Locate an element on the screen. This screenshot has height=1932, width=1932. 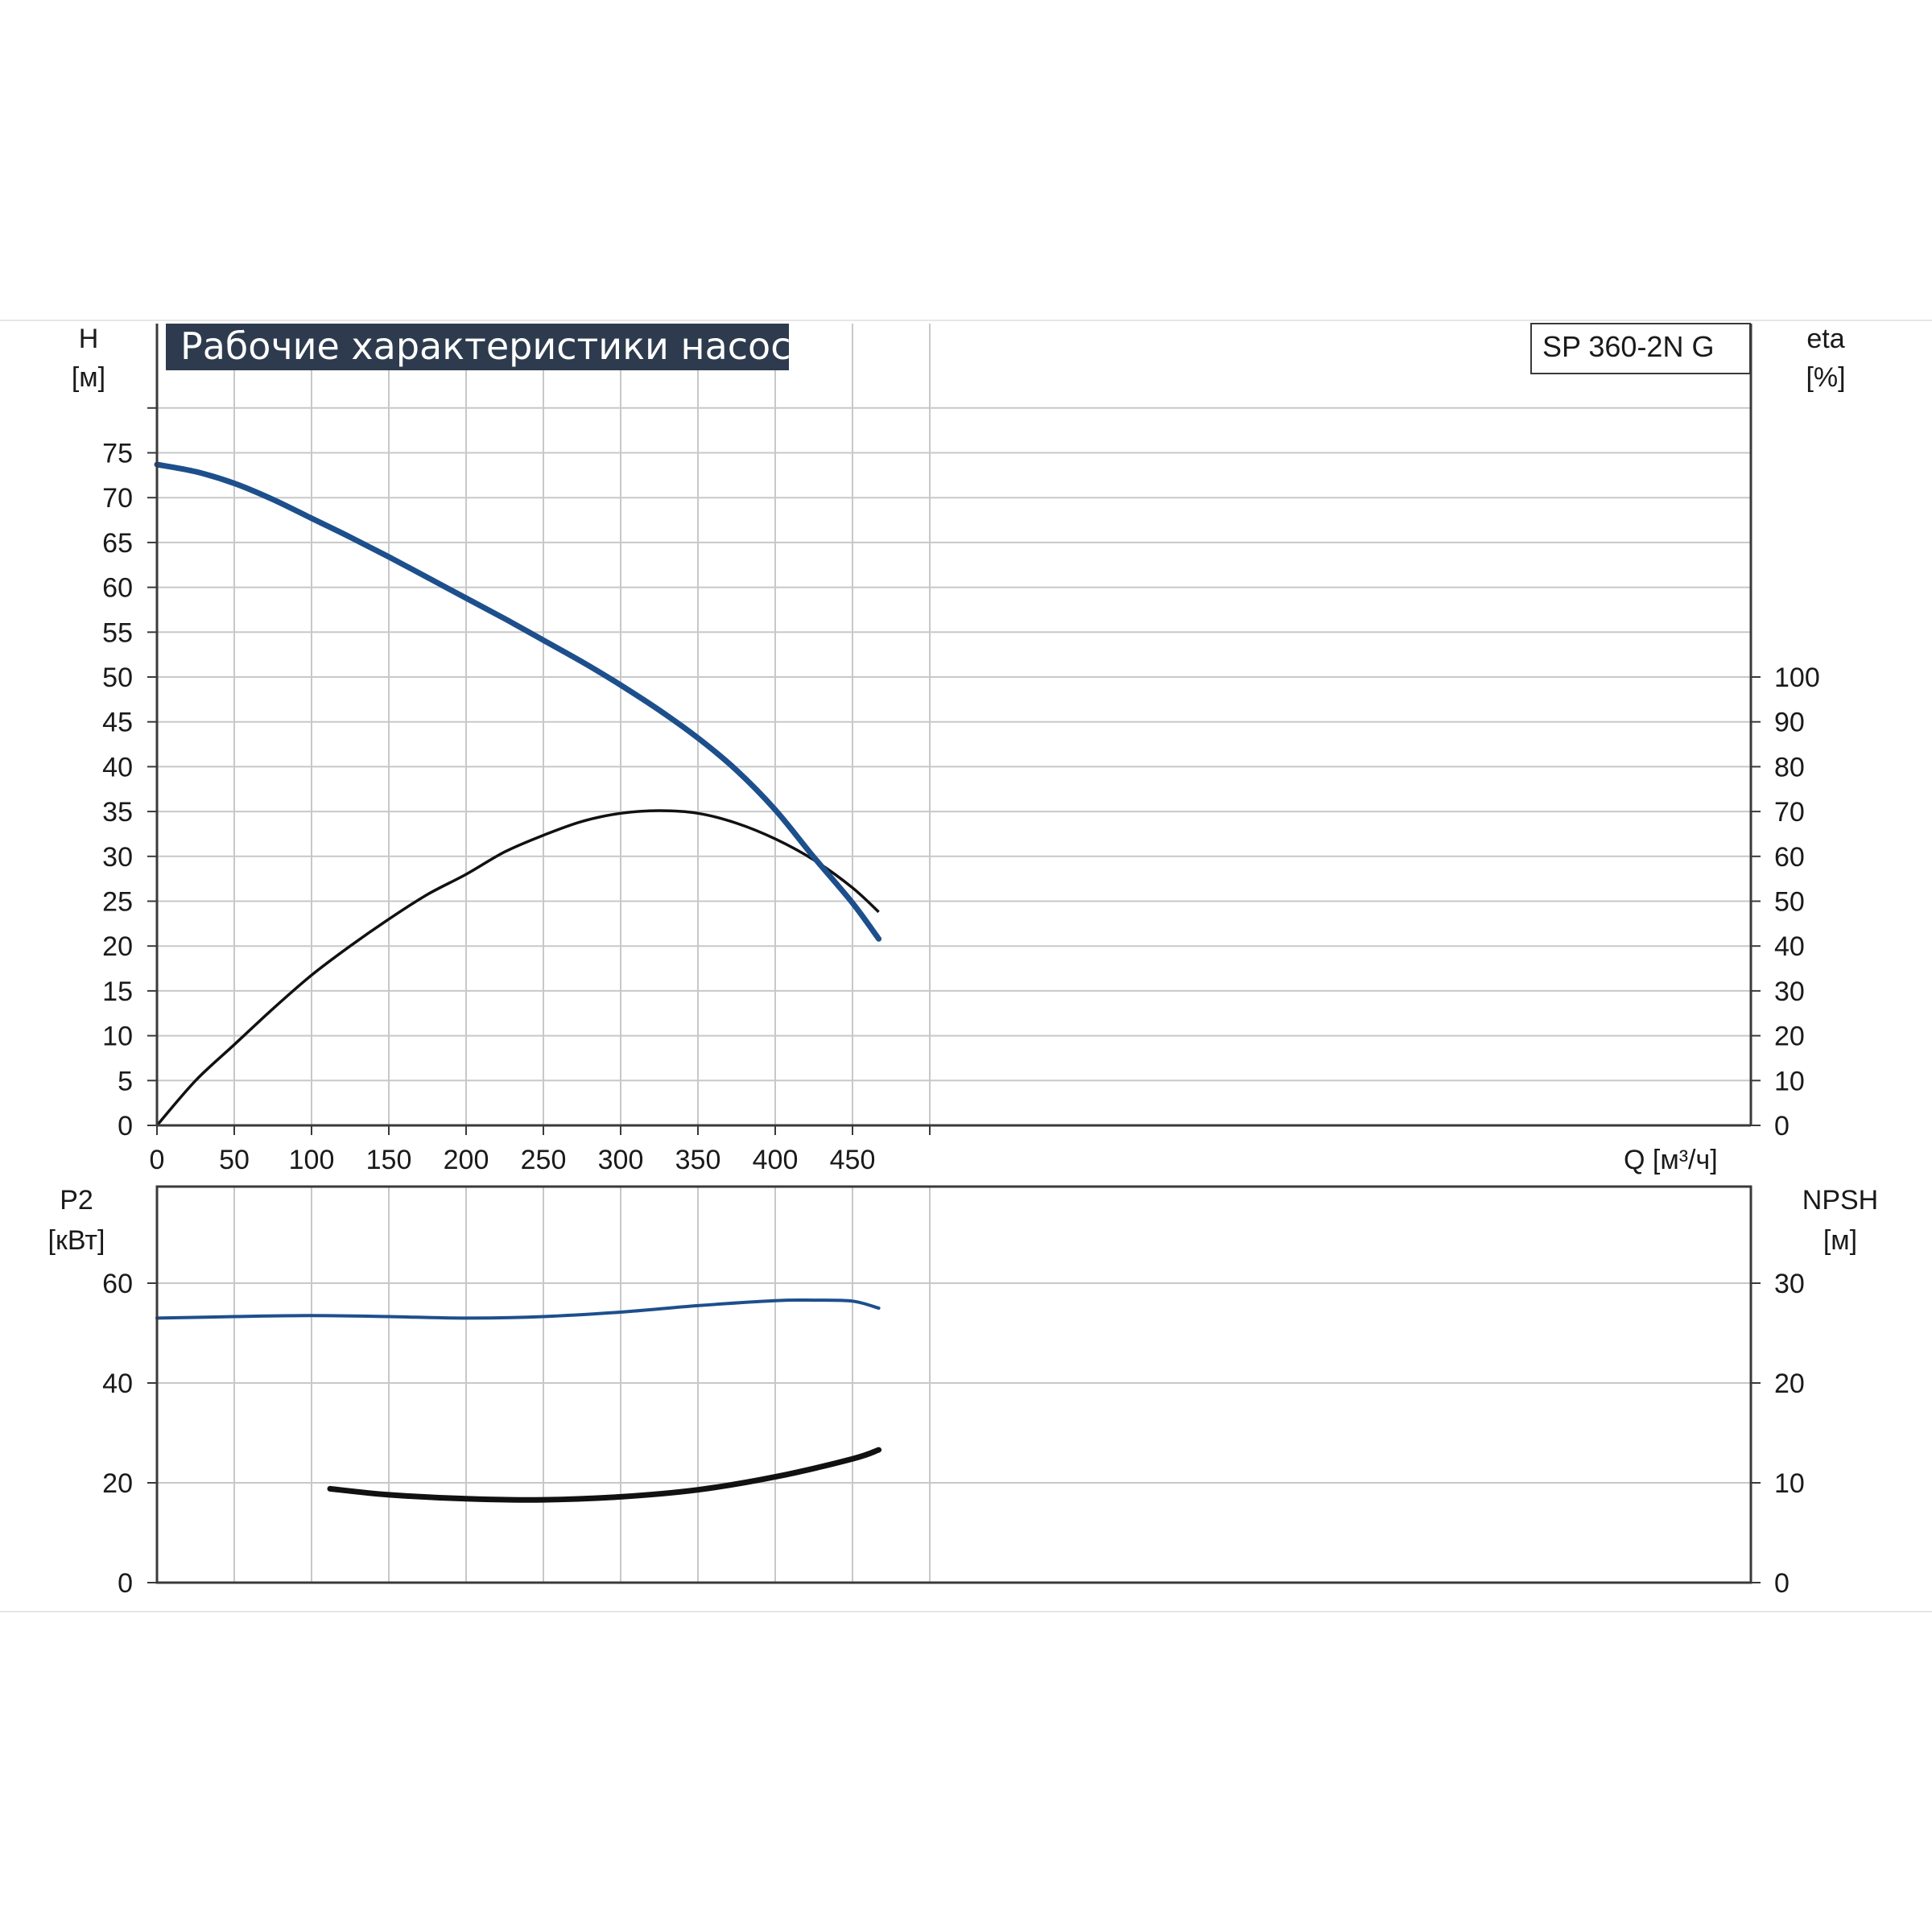
y2-tick-label: 90 is located at coordinates (1789, 723).